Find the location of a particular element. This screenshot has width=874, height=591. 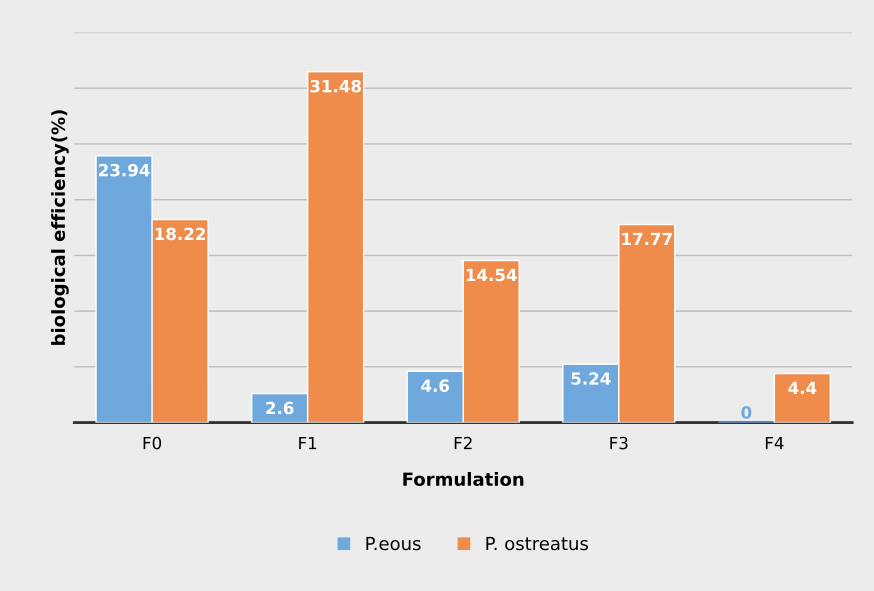

data-label: 4.6 is located at coordinates (435, 385).